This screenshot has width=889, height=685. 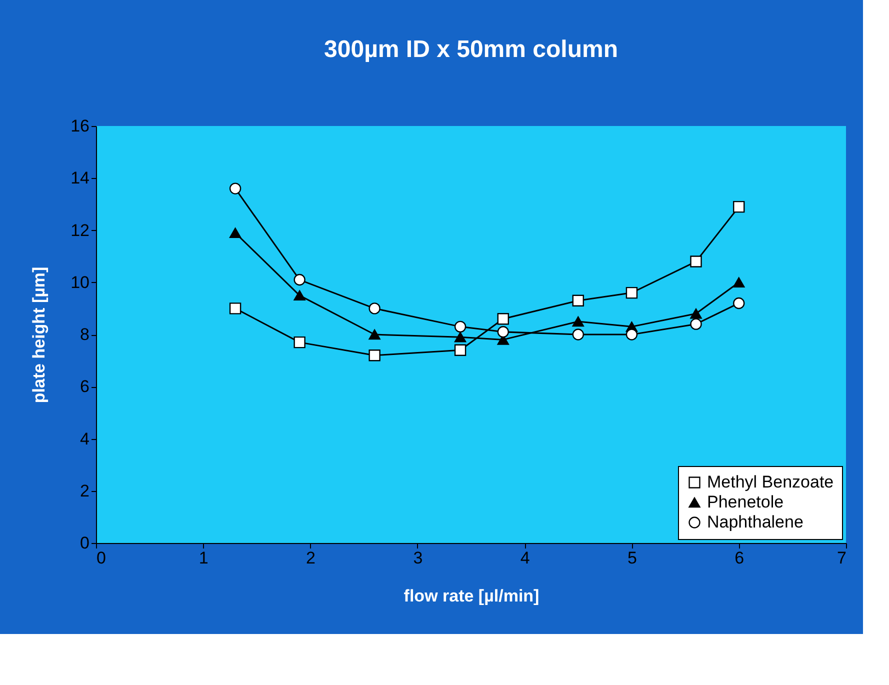 I want to click on x-tick-label: 7, so click(x=841, y=558).